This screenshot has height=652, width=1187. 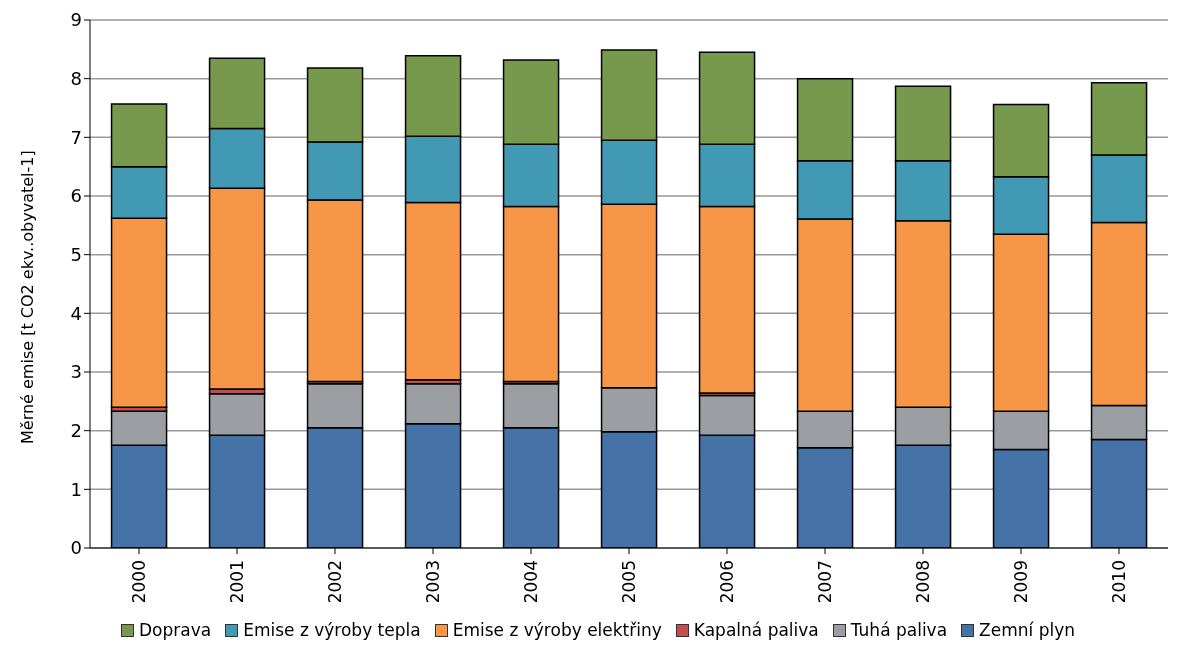 What do you see at coordinates (76, 196) in the screenshot?
I see `y-tick-label: 6` at bounding box center [76, 196].